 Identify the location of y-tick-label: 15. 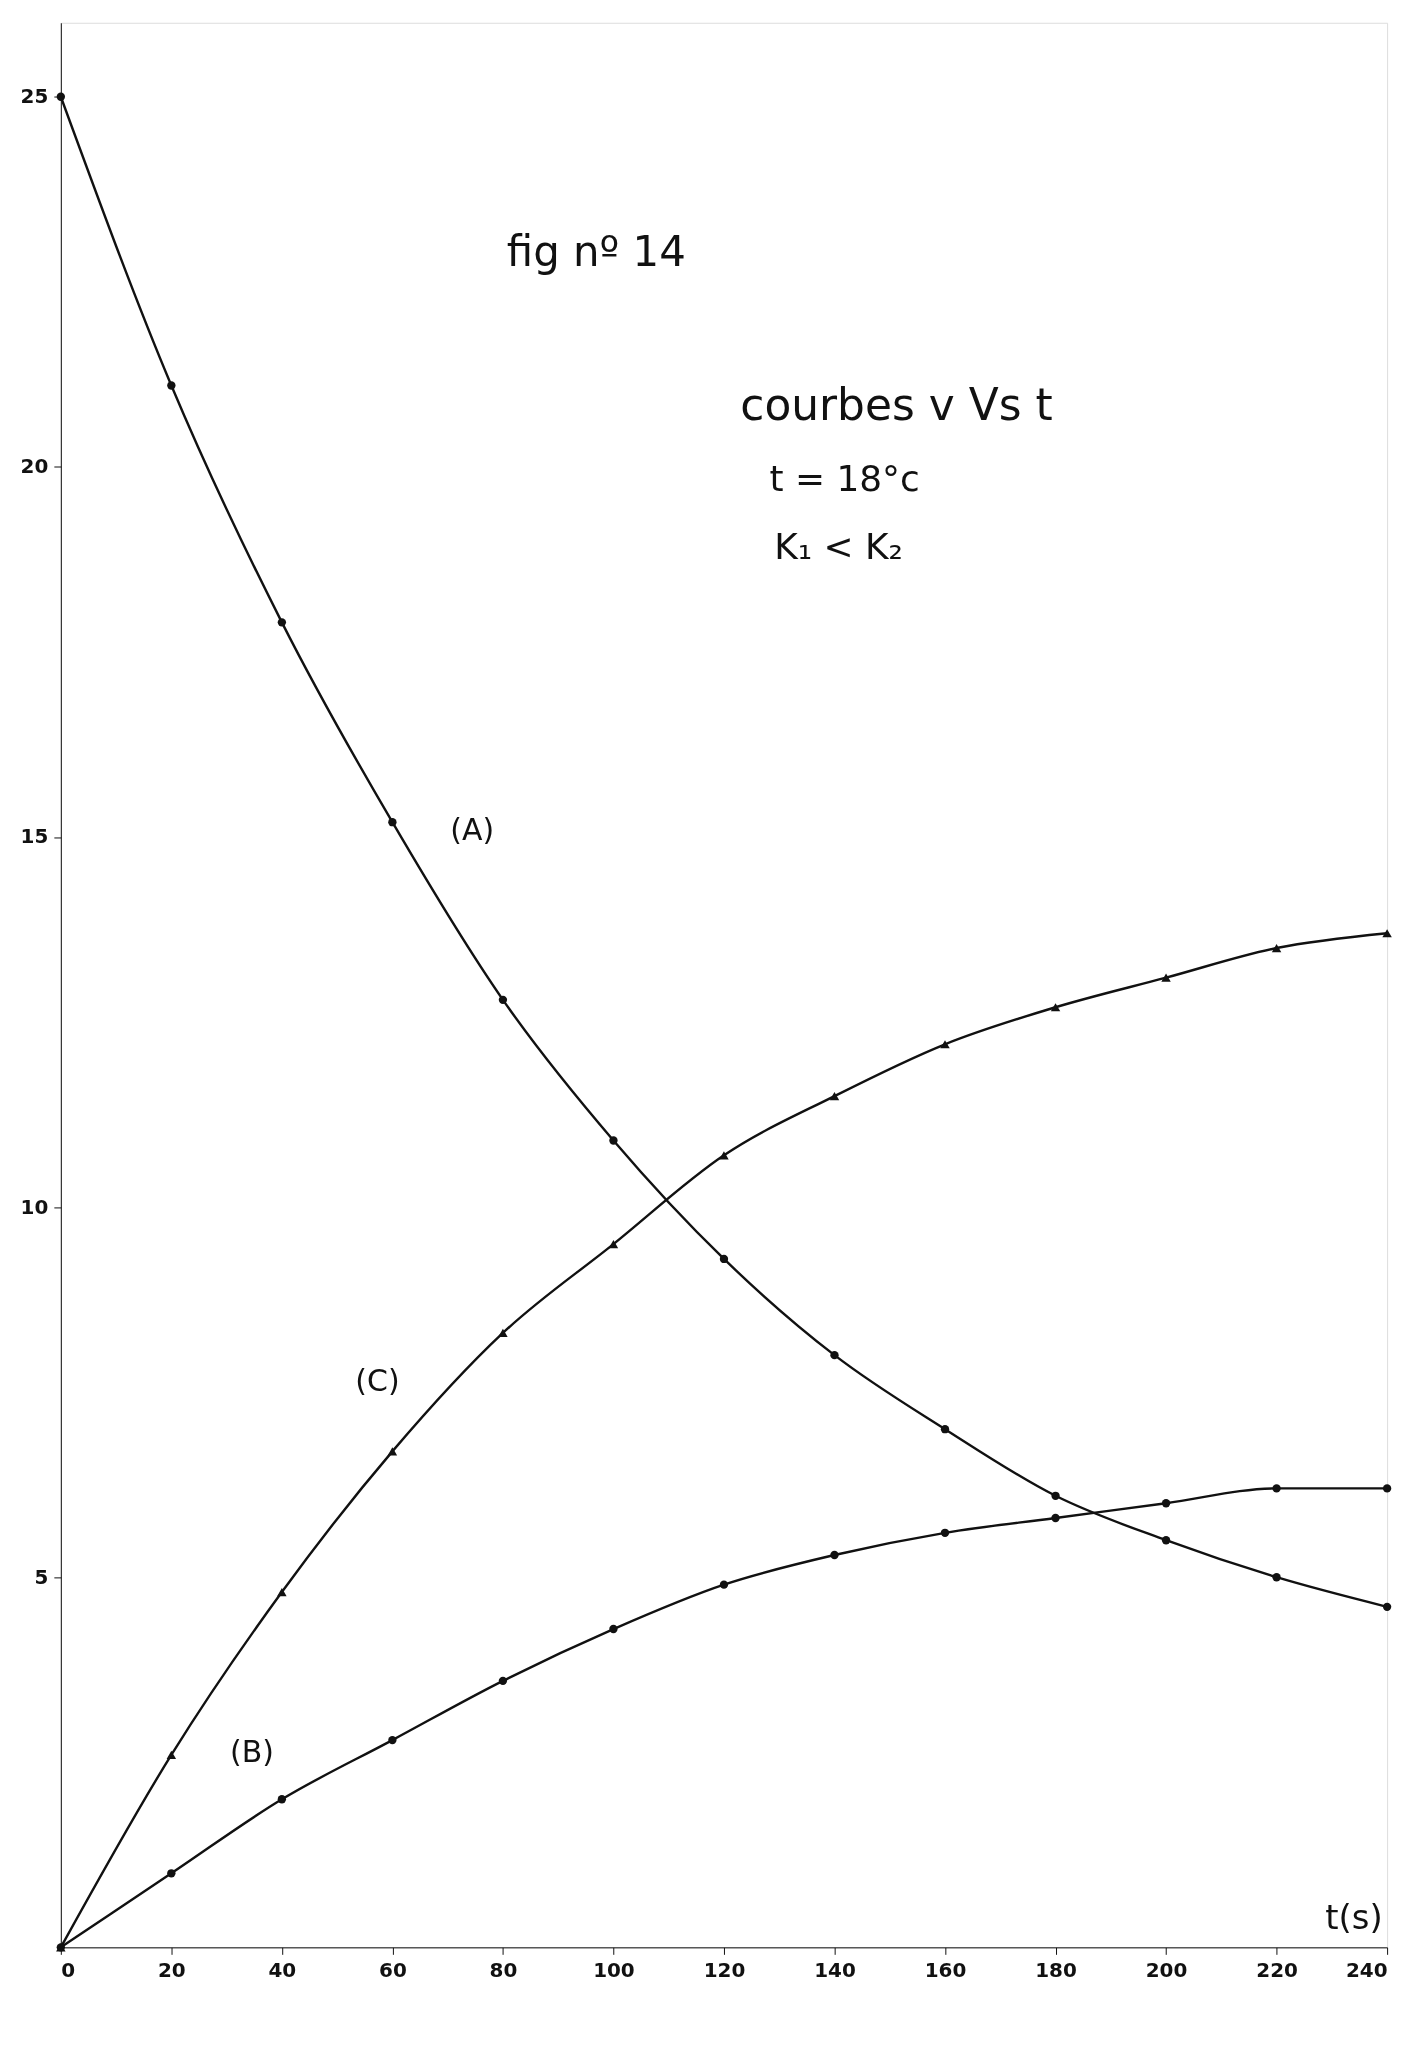
(34, 836).